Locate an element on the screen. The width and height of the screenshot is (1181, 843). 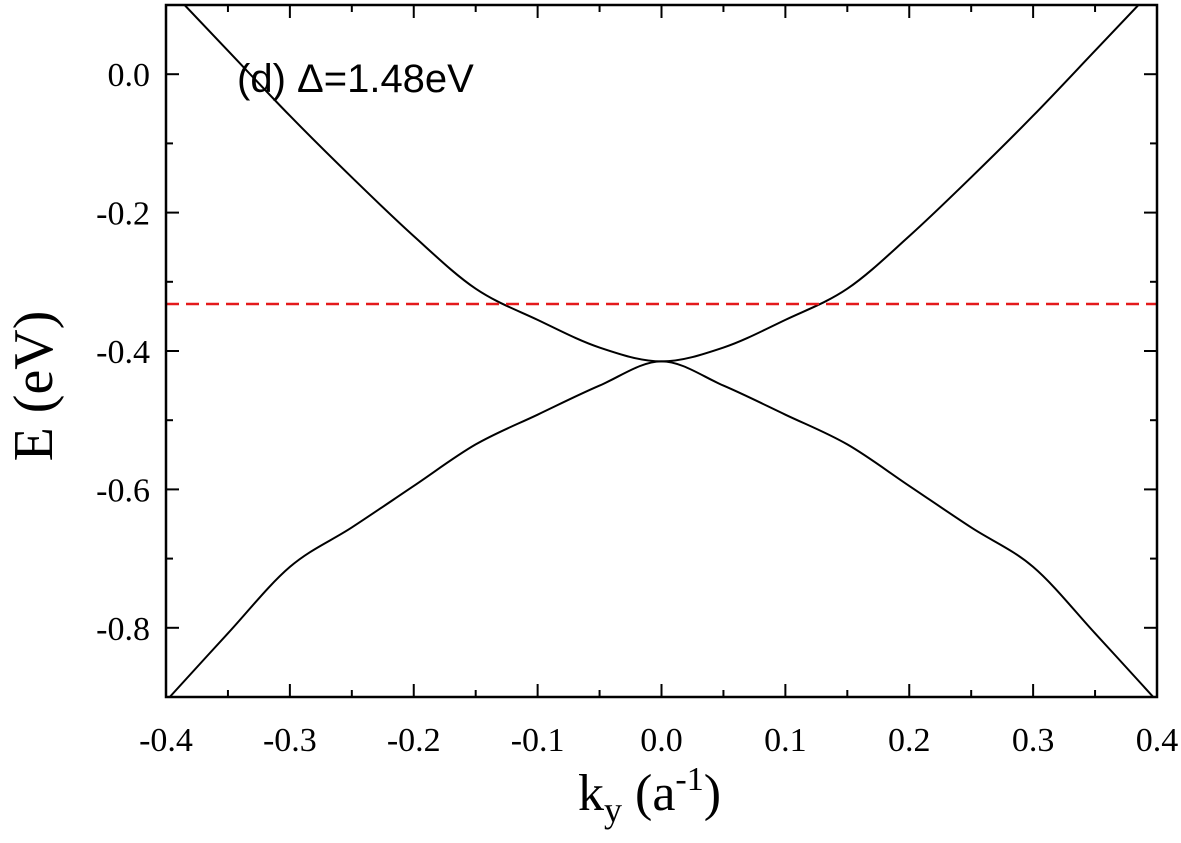
x-tick-label: 0.0 is located at coordinates (661, 740).